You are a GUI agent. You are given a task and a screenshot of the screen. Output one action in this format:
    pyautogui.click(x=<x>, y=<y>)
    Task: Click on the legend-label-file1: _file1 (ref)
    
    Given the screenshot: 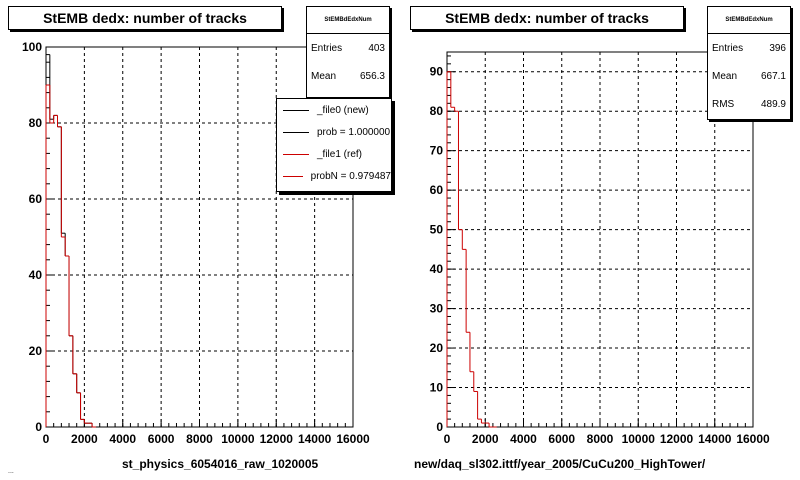 What is the action you would take?
    pyautogui.click(x=340, y=154)
    